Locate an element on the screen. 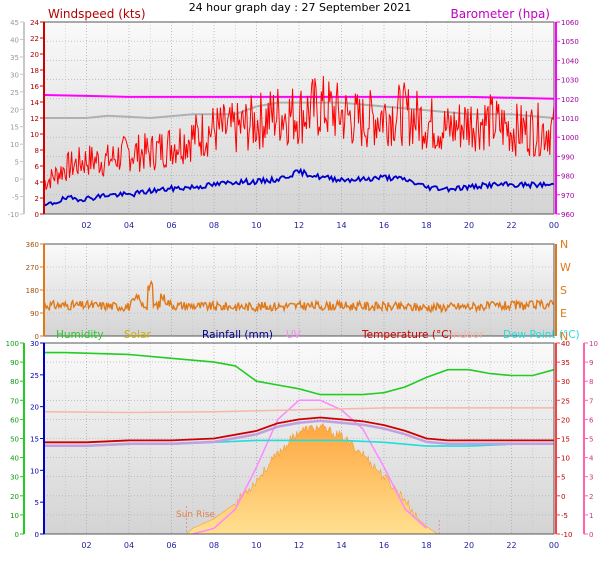  axis-tick-label: 70 is located at coordinates (14, 401).